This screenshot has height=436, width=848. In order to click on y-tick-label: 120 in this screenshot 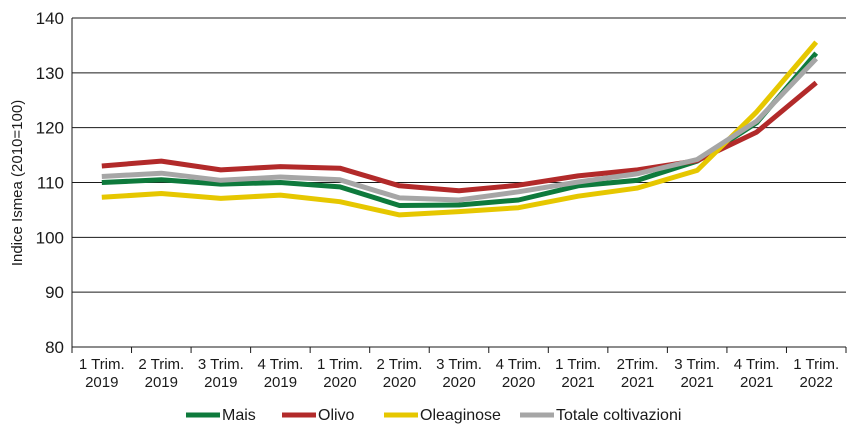, I will do `click(50, 128)`.